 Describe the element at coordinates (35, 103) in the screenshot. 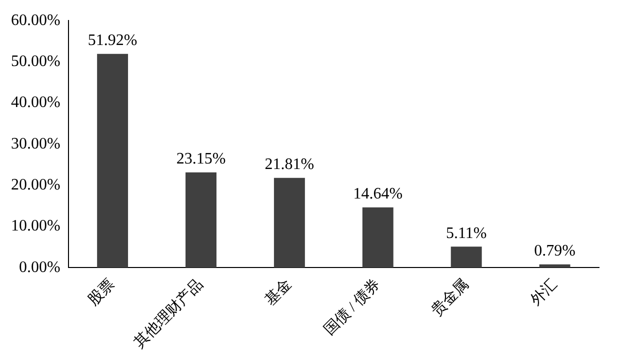

I see `y-tick-label: 40.00%` at that location.